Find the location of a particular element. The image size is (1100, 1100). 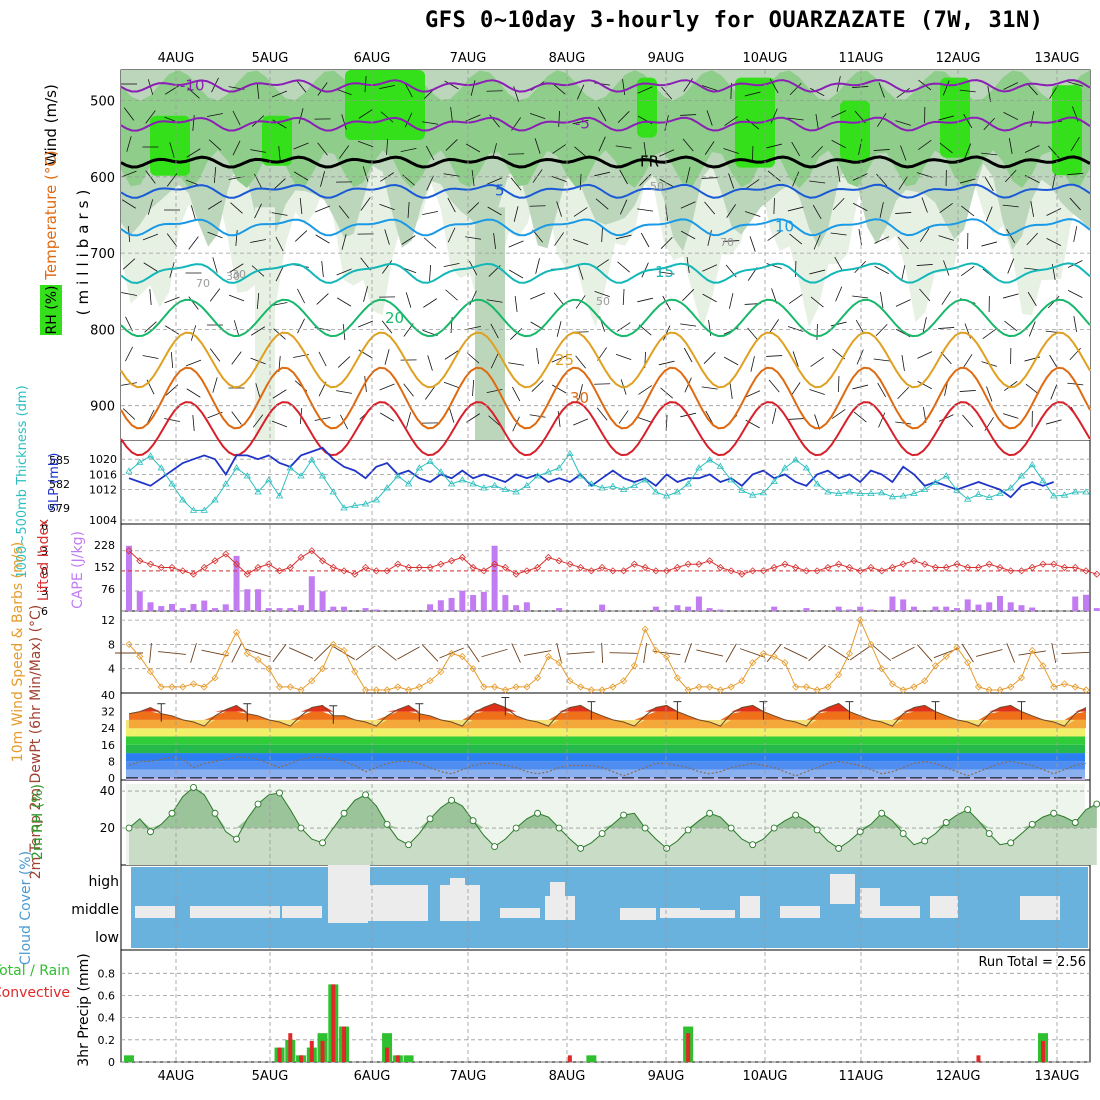

precip-total-legend: Total / Rain is located at coordinates (35, 971).